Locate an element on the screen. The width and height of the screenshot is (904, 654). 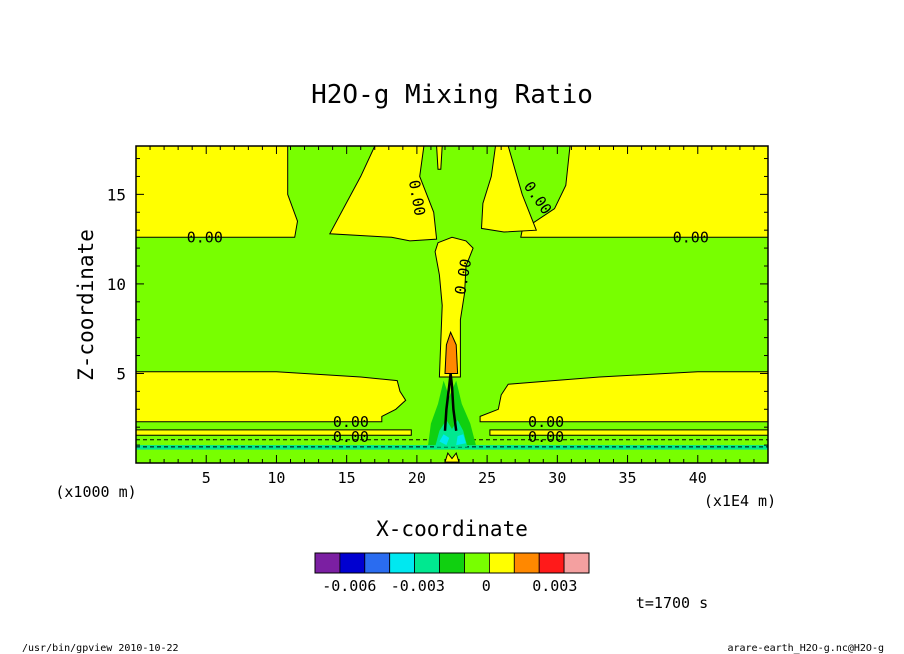
contour-label-upper-center-left-group: 0.00 is located at coordinates (417, 198).